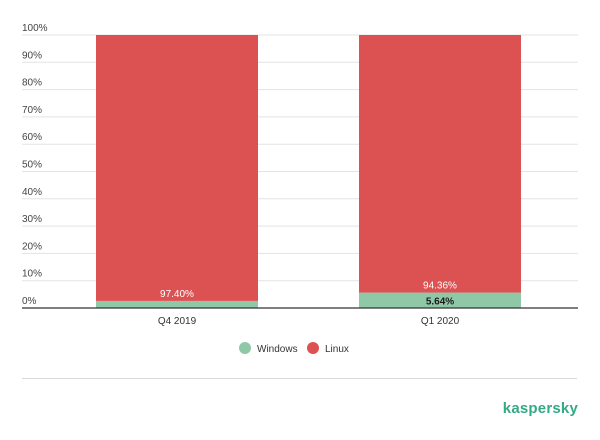  I want to click on y-tick-label: 0%, so click(29, 301).